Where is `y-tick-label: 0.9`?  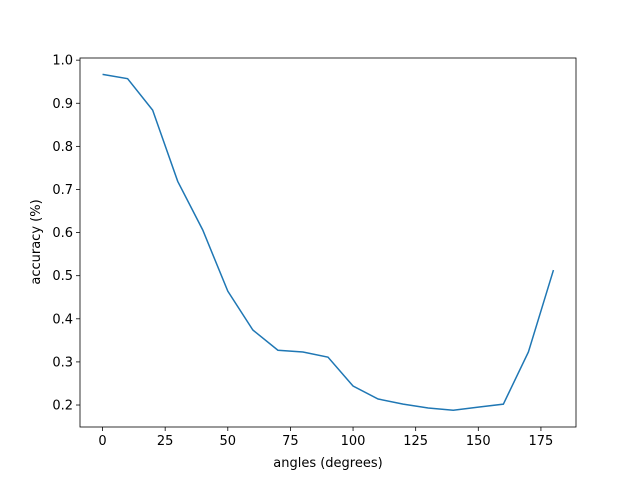 y-tick-label: 0.9 is located at coordinates (62, 104).